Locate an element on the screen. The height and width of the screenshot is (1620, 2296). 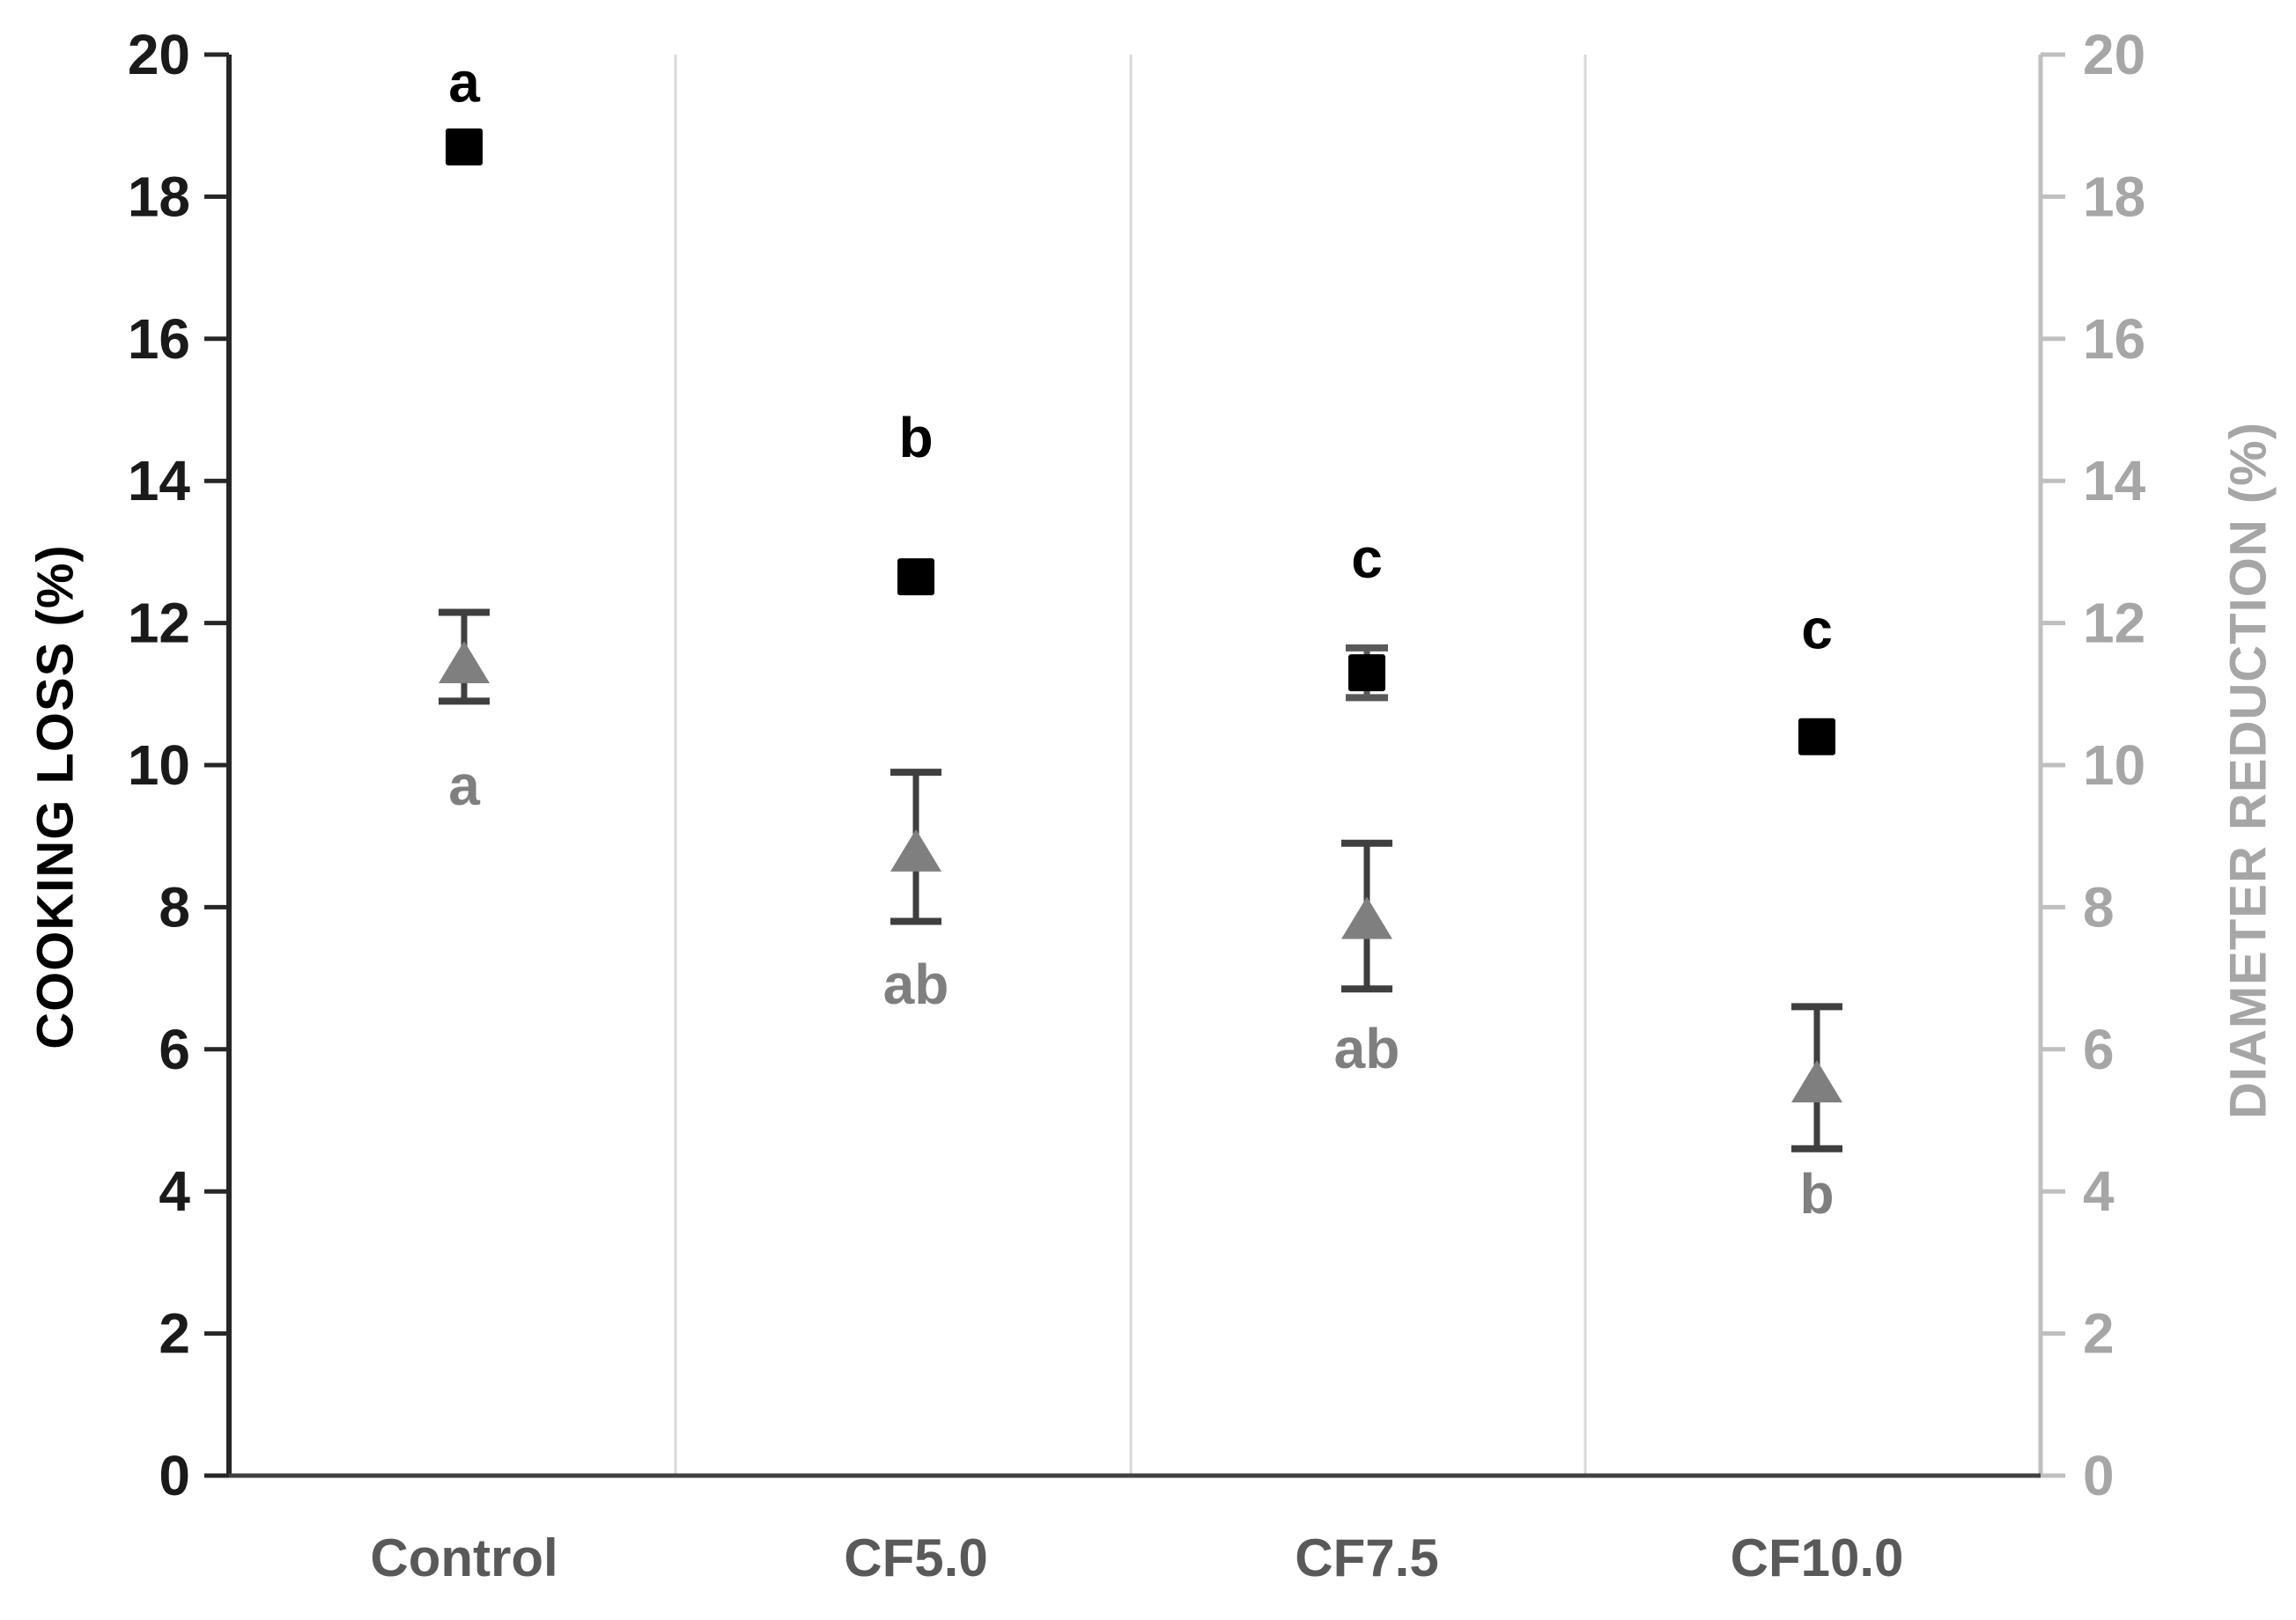
left-axis-title: COOKING LOSS (%) is located at coordinates (55, 796).